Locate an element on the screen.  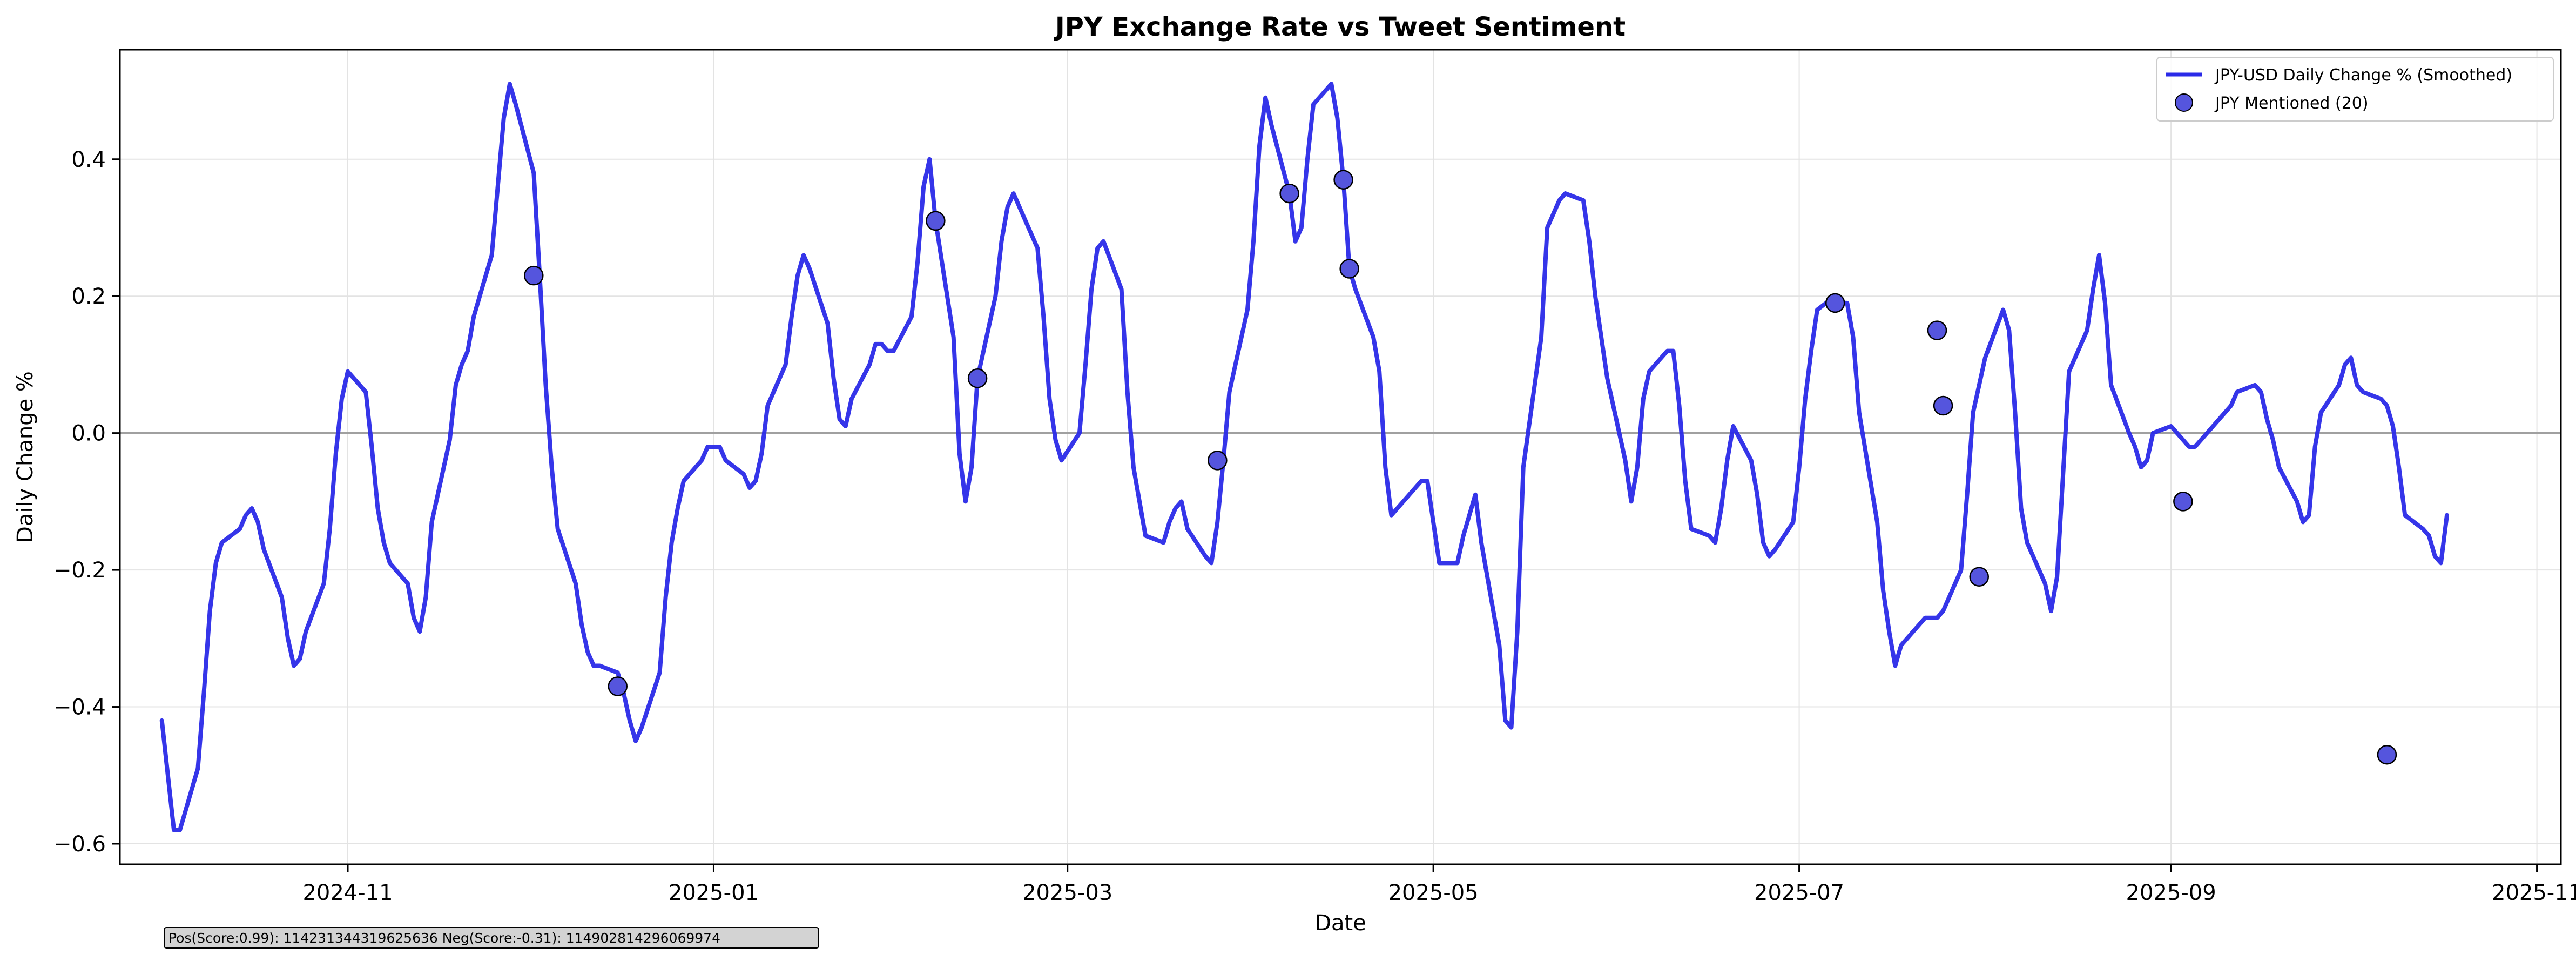
y-axis-ticks: −0.6 −0.4 −0.2 0.0 0.2 0.4 is located at coordinates (86, 502).